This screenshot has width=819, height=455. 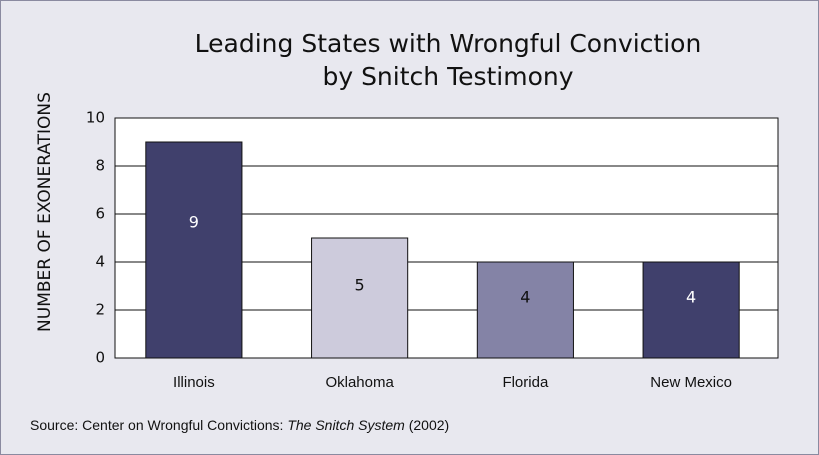 What do you see at coordinates (100, 262) in the screenshot?
I see `y-tick-label: 4` at bounding box center [100, 262].